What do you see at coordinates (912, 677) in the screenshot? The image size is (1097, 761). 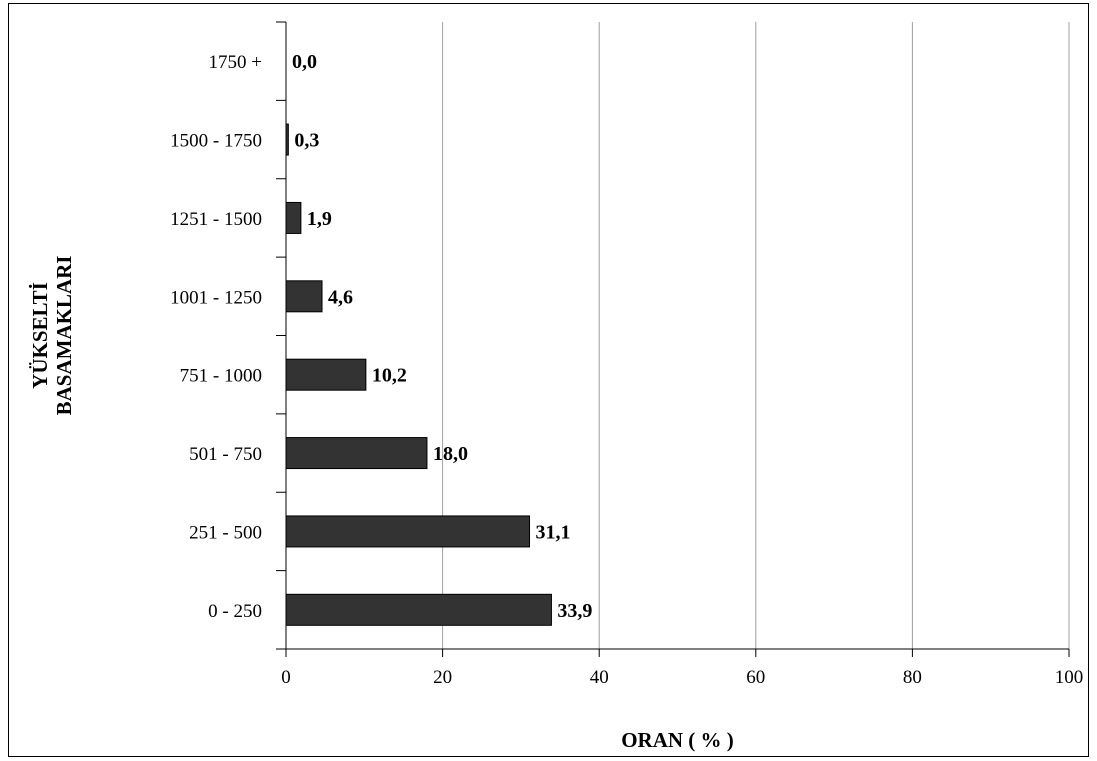 I see `x-tick-label-4: 80` at bounding box center [912, 677].